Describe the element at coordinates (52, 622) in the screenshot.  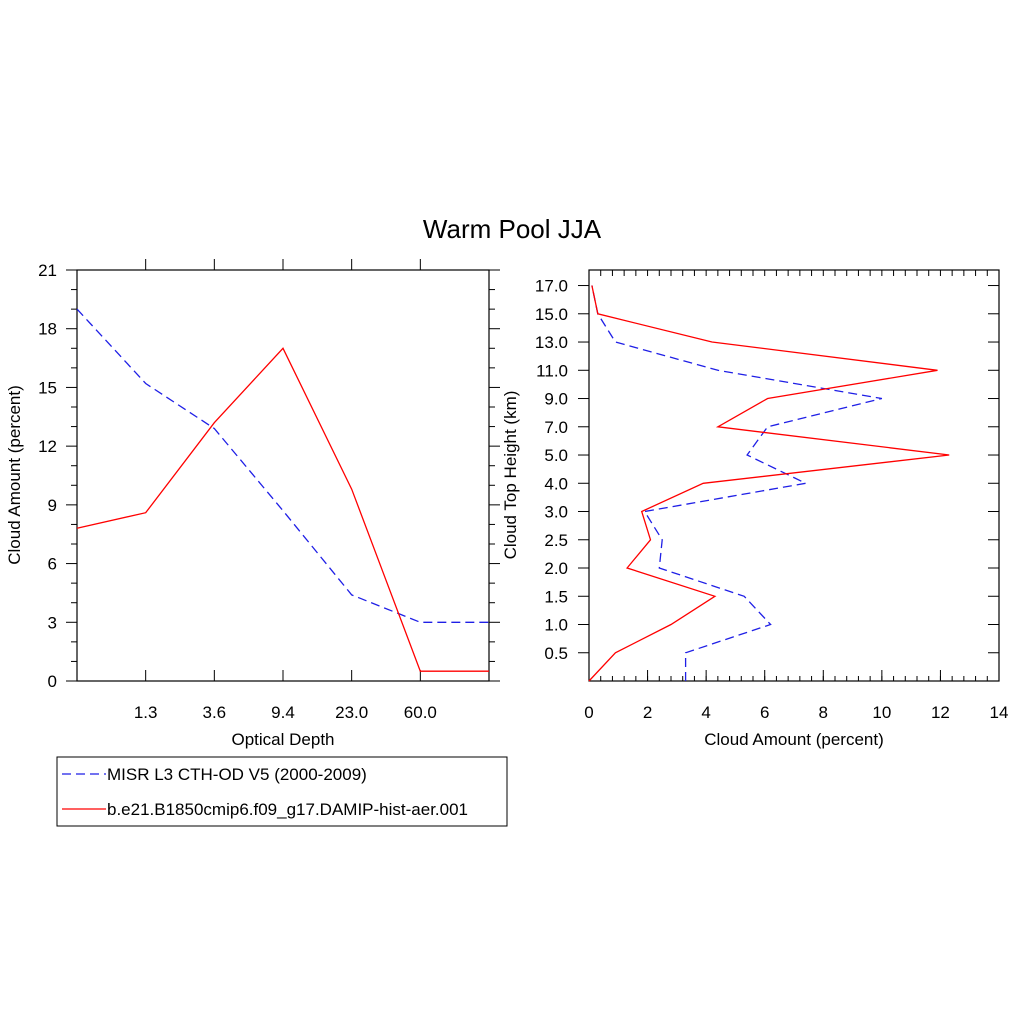
I see `left-ytick-label: 3` at that location.